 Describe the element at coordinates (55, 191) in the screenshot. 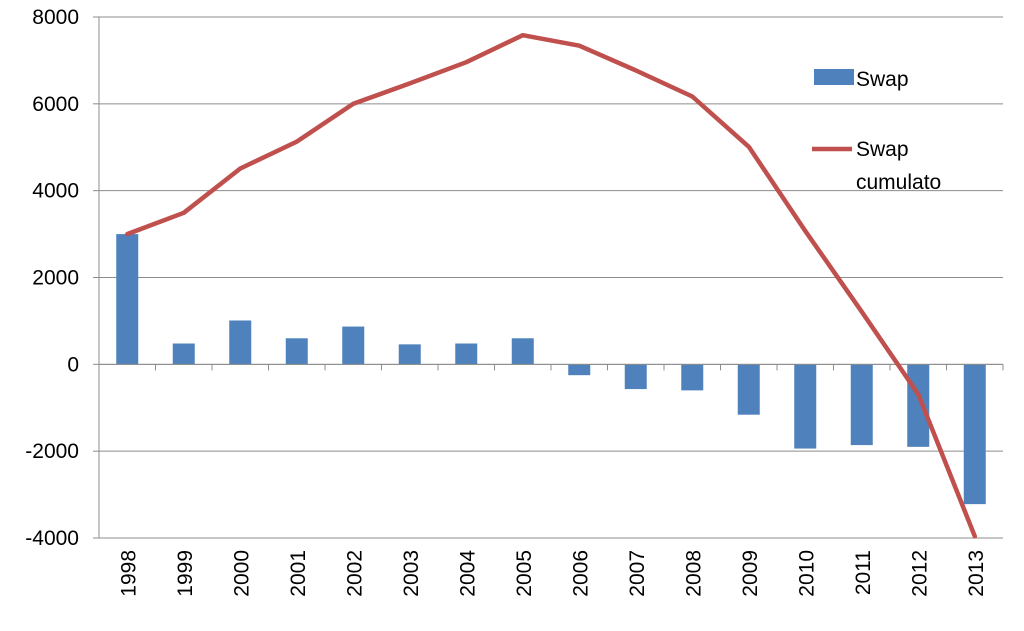

I see `y-tick-label: 4000` at that location.